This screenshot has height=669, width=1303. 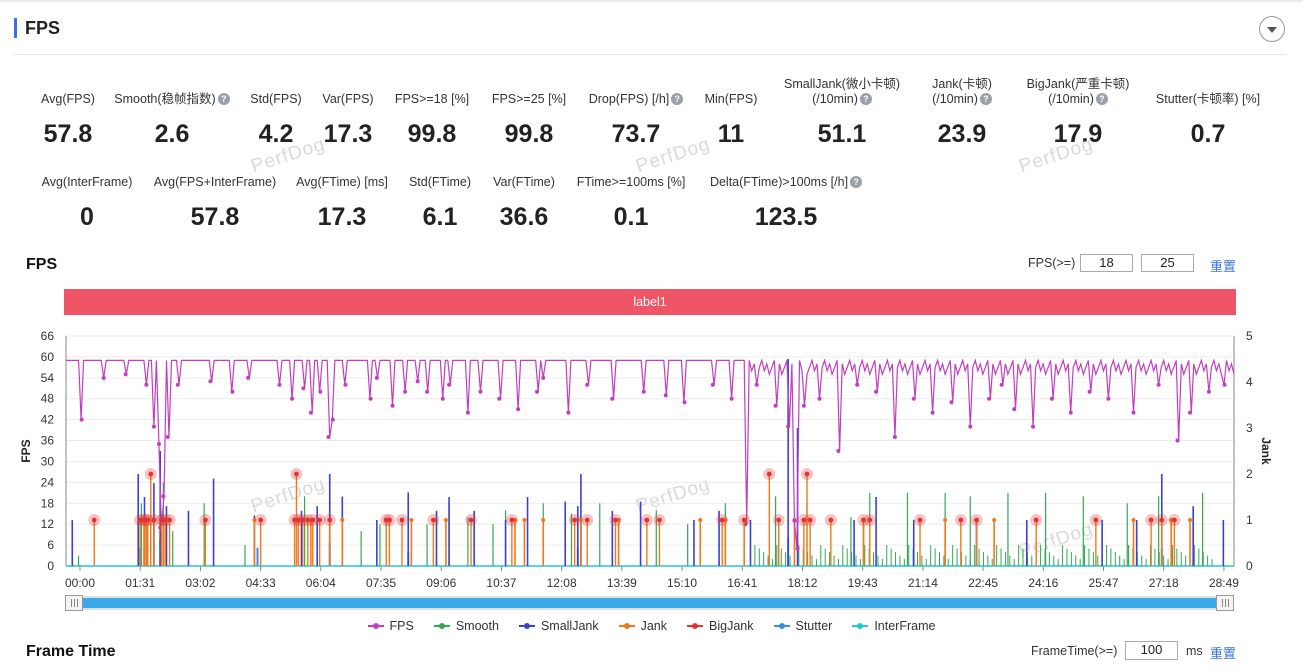 I want to click on x-tick-label: 28:49, so click(x=1224, y=583).